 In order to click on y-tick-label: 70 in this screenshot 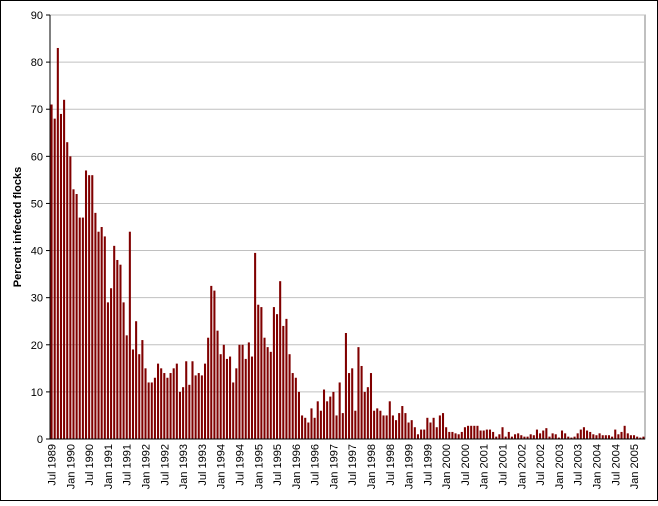, I will do `click(37, 110)`.